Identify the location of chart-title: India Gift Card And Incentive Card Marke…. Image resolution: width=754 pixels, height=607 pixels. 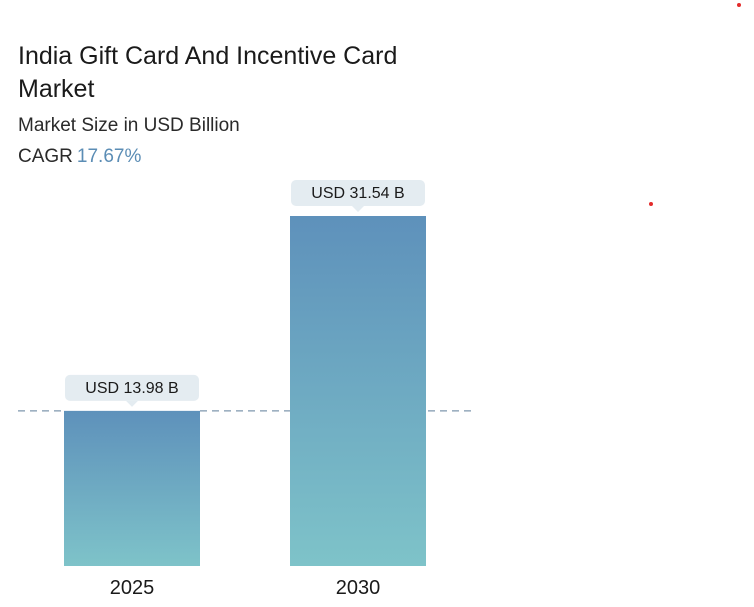
(208, 72).